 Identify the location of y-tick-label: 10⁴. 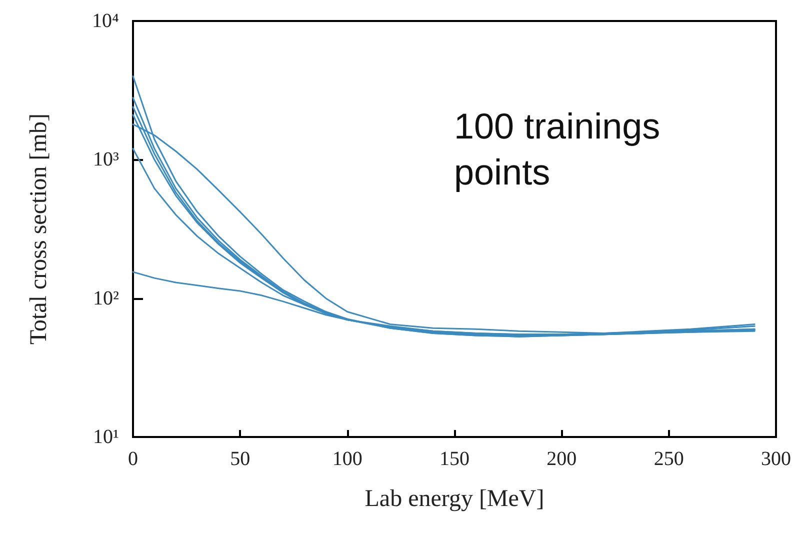
(106, 21).